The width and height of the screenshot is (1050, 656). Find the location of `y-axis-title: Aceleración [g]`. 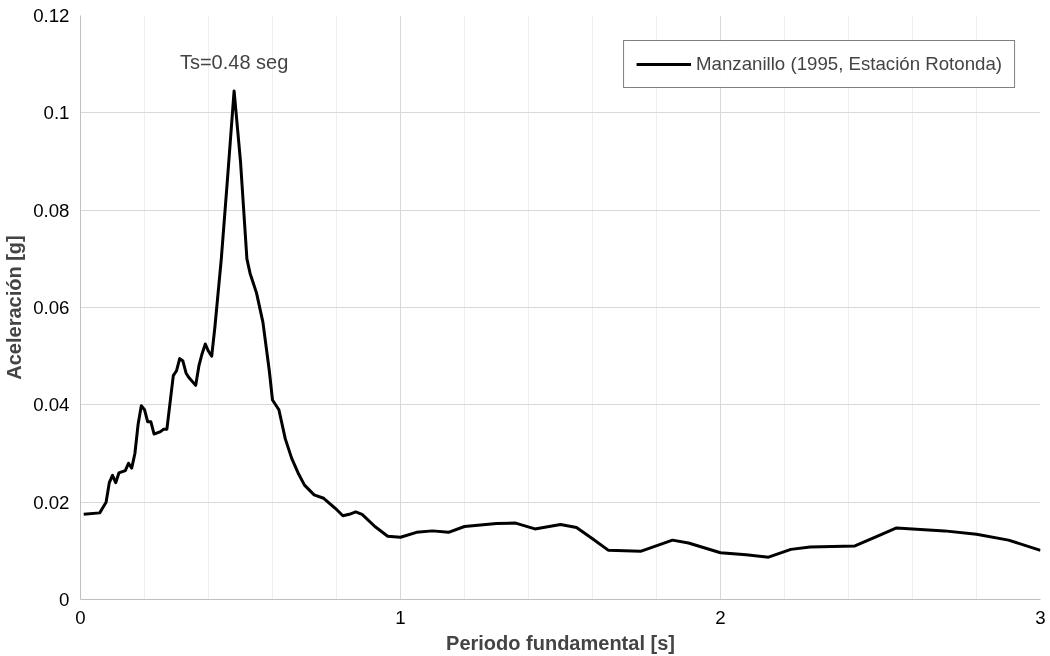

y-axis-title: Aceleración [g] is located at coordinates (14, 307).